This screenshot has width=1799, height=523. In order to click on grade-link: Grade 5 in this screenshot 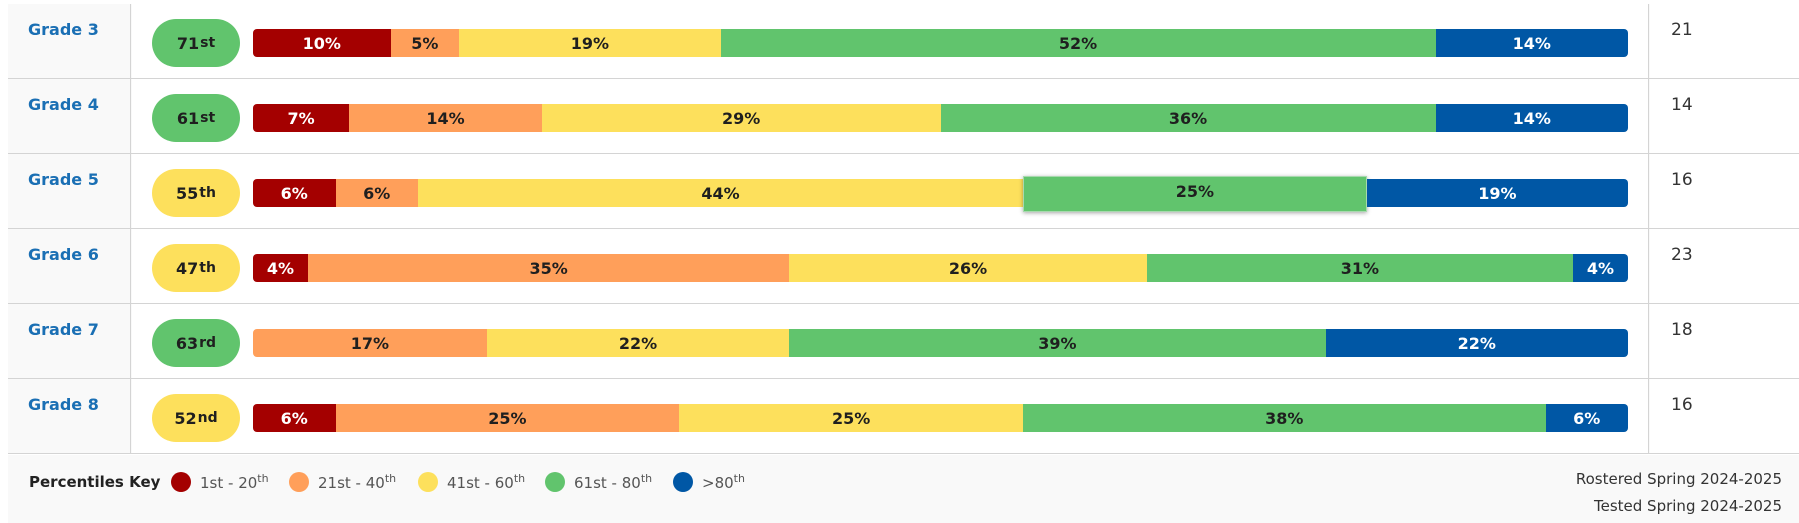, I will do `click(63, 179)`.